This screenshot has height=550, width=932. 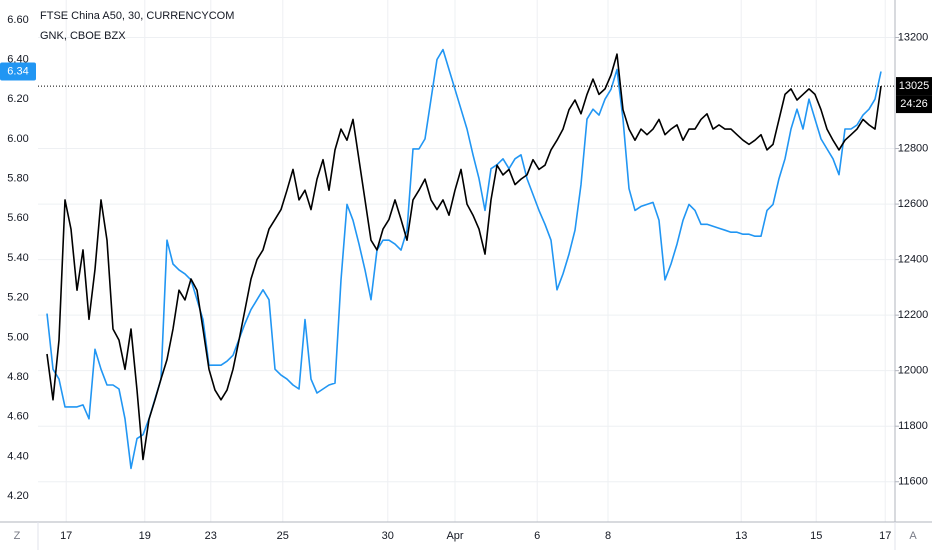 I want to click on y-tick-label: 5.40, so click(x=17, y=258).